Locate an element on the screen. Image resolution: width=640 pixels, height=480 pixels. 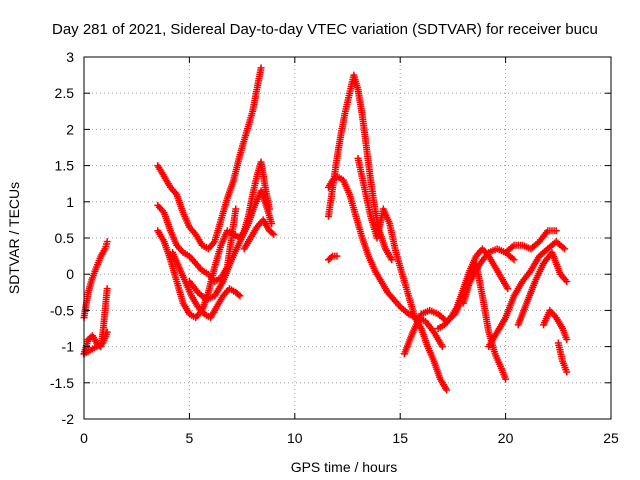
series-track-u is located at coordinates (562, 357).